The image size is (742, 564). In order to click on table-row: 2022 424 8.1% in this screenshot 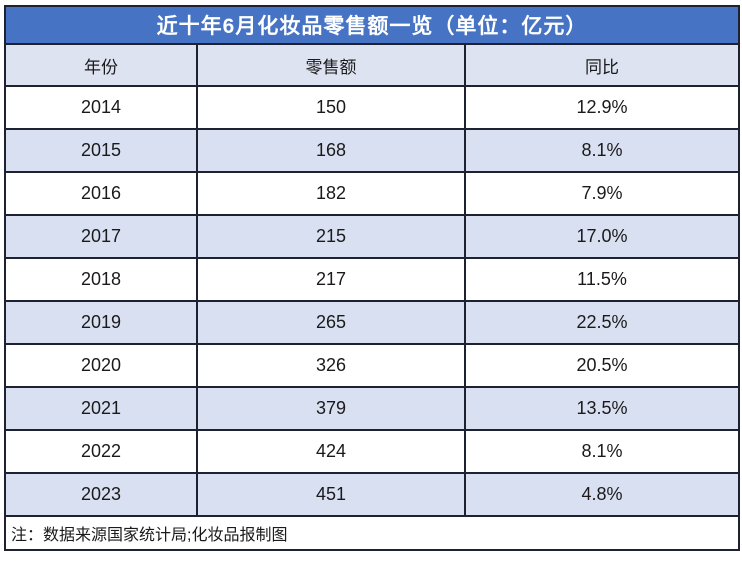, I will do `click(372, 451)`.